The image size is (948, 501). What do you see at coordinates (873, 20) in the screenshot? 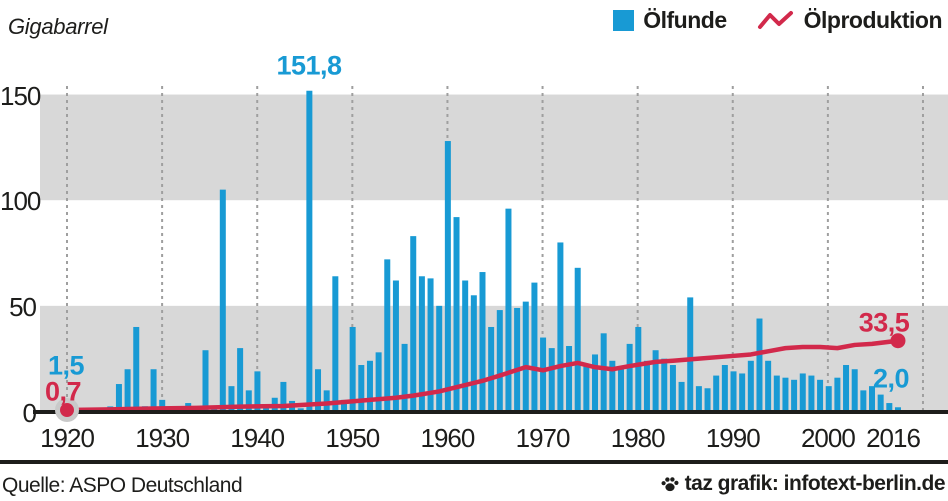
I see `legend-production-label: Ölproduktion` at bounding box center [873, 20].